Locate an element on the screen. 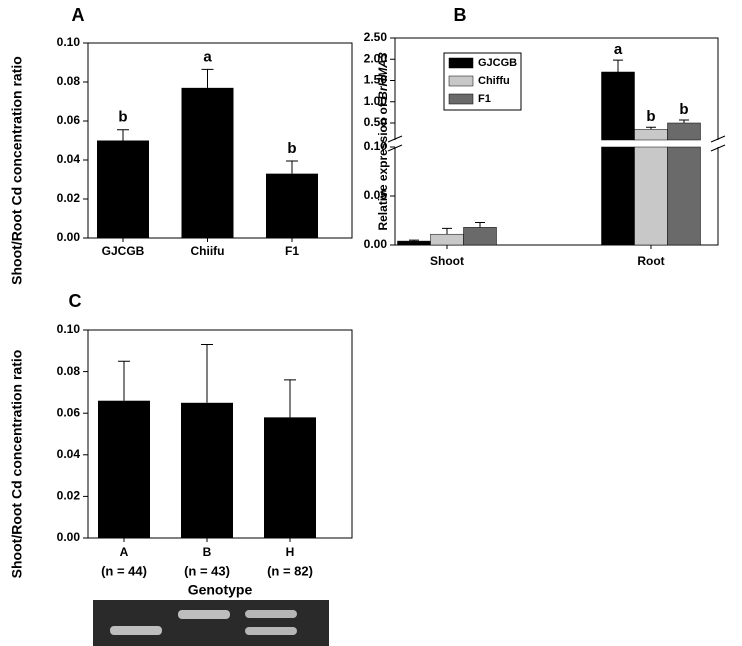 Image resolution: width=742 pixels, height=646 pixels. x-tick-label: GJCGB is located at coordinates (123, 251).